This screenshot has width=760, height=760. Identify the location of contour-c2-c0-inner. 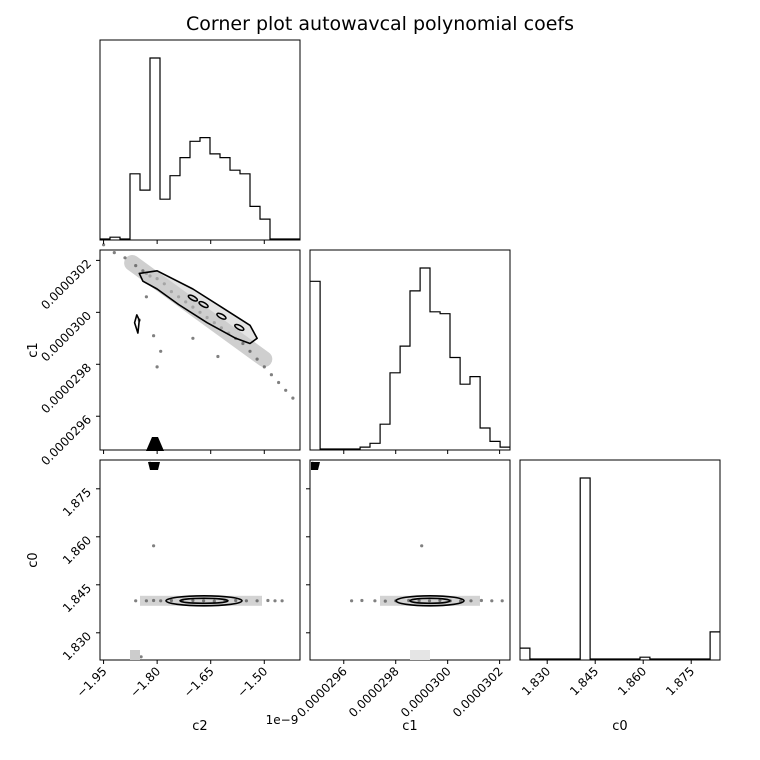
(204, 601).